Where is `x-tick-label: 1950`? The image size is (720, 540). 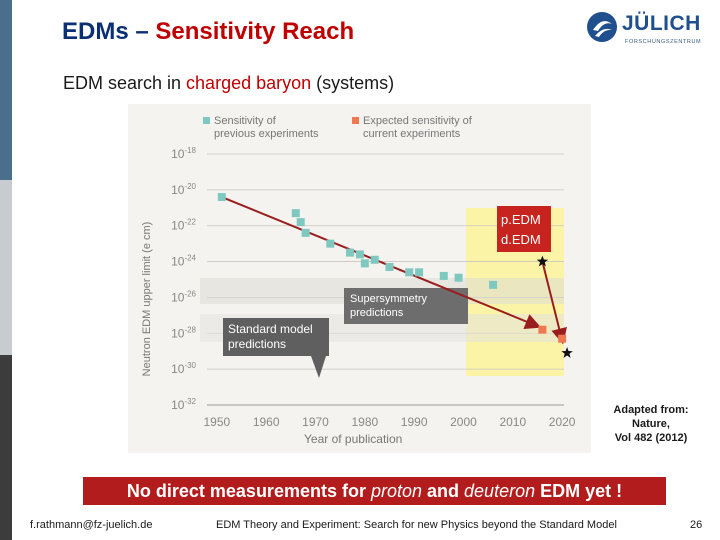
x-tick-label: 1950 is located at coordinates (217, 422).